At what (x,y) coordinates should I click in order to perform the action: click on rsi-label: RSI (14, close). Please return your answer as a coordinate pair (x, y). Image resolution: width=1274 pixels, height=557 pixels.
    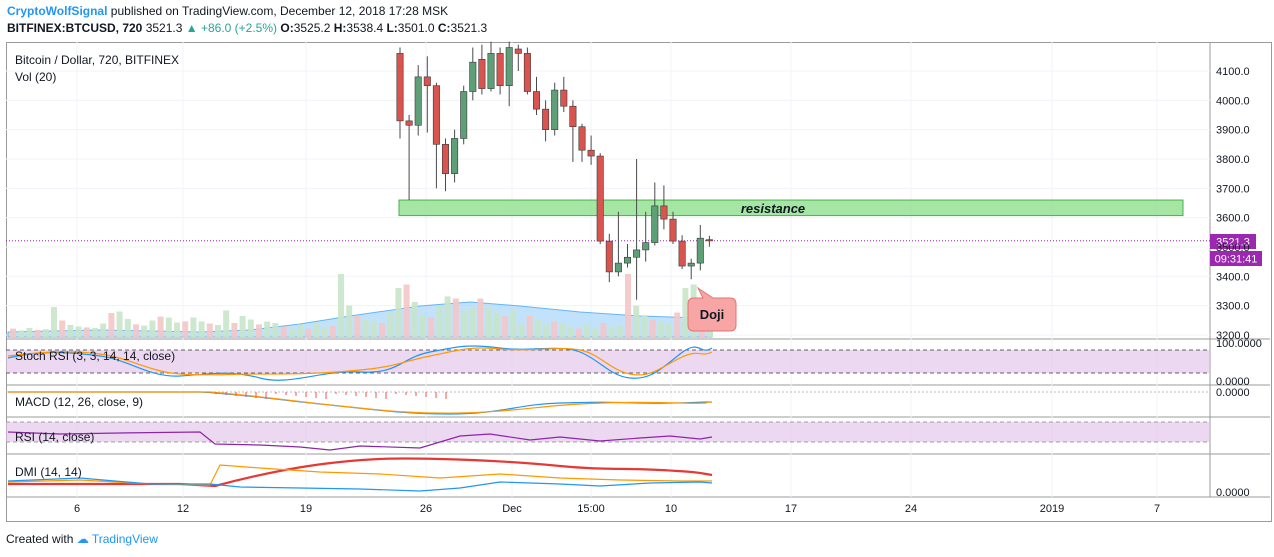
    Looking at the image, I should click on (54, 437).